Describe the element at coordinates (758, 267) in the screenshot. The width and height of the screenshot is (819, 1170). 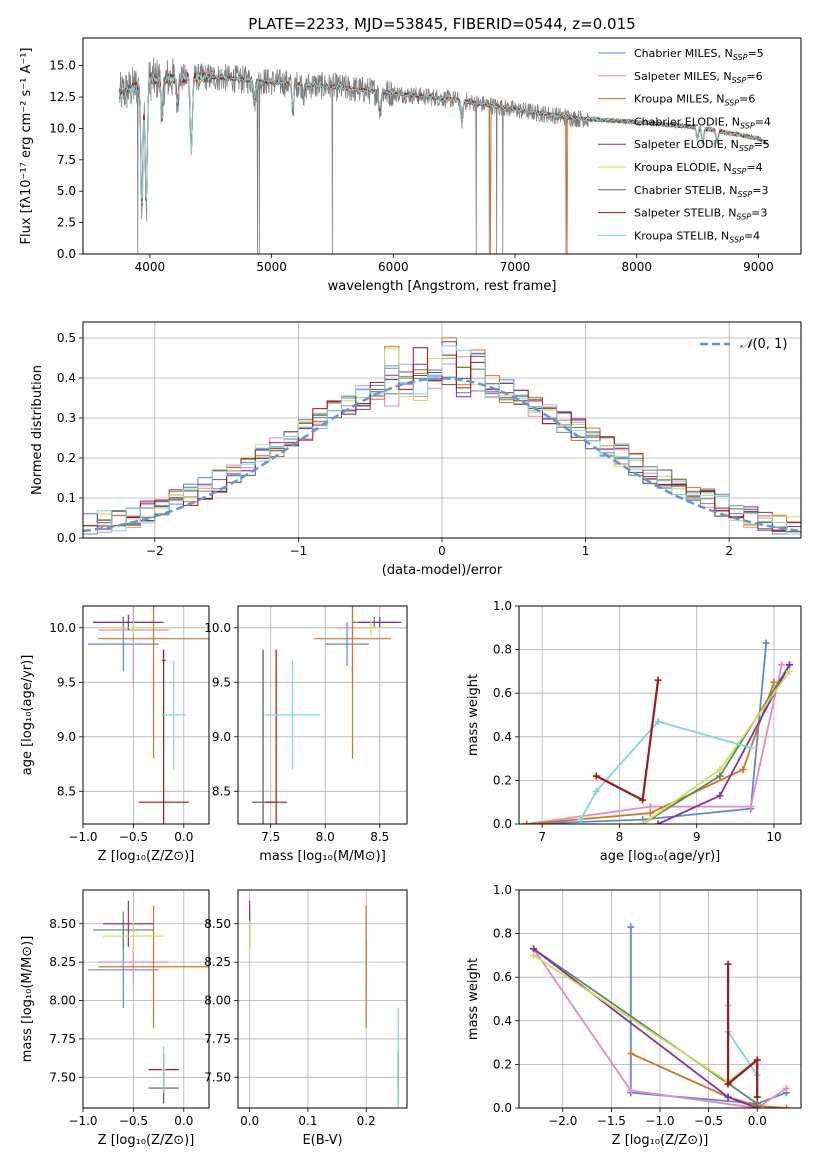
I see `x-tick-label: 9000` at that location.